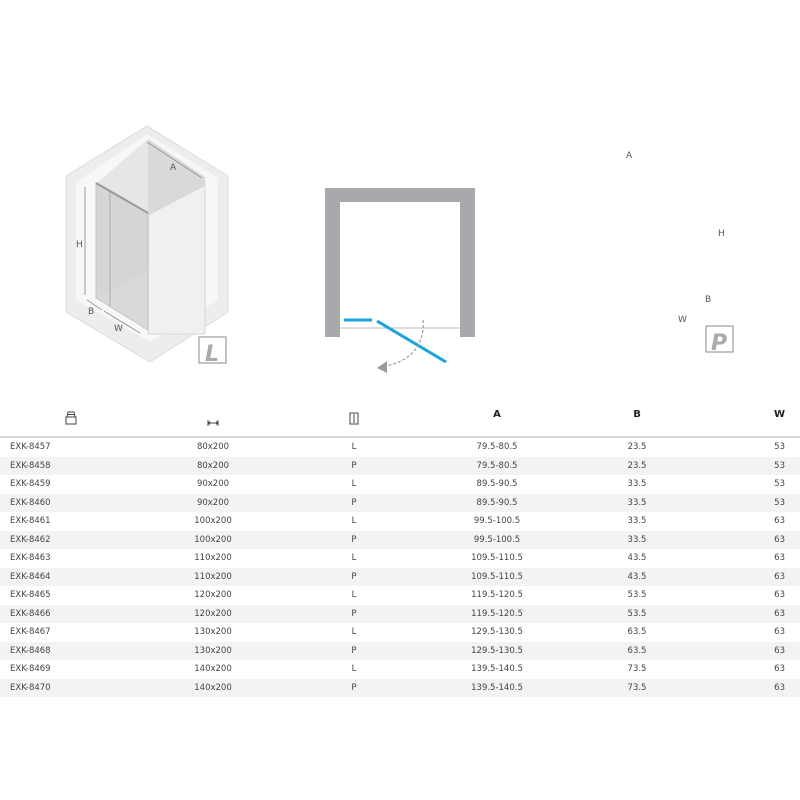  I want to click on cell-product-code: EXK-8463, so click(30, 558).